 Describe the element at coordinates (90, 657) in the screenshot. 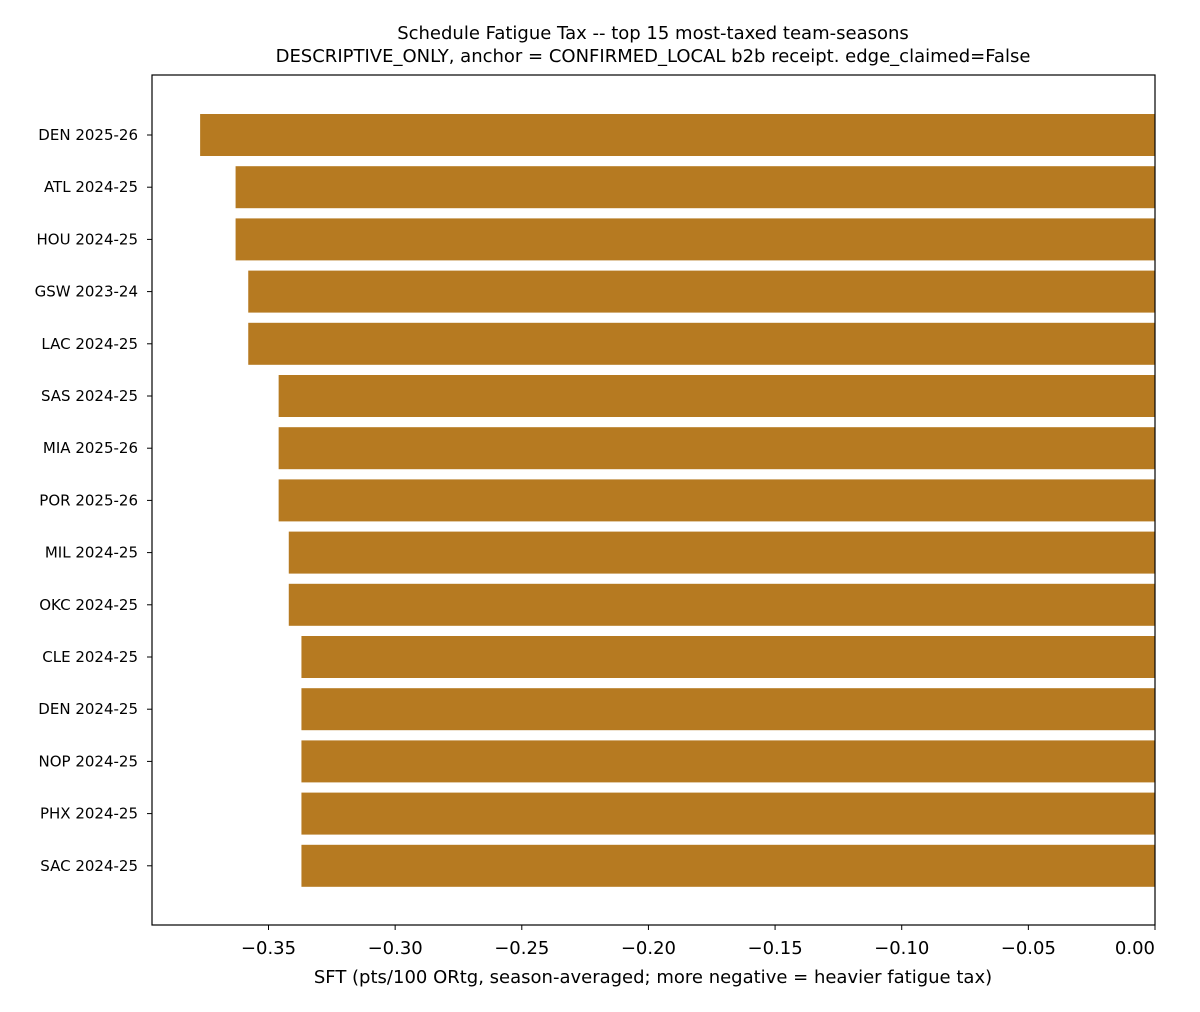

I see `y-tick-label: CLE 2024-25` at that location.